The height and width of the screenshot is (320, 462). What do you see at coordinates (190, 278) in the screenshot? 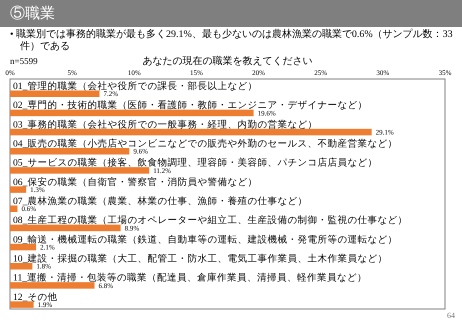
I see `y-tick-label: 11_運搬・清掃・包装等の職業（配達員、倉庫作業員、清掃員、軽作業員など）` at bounding box center [190, 278].